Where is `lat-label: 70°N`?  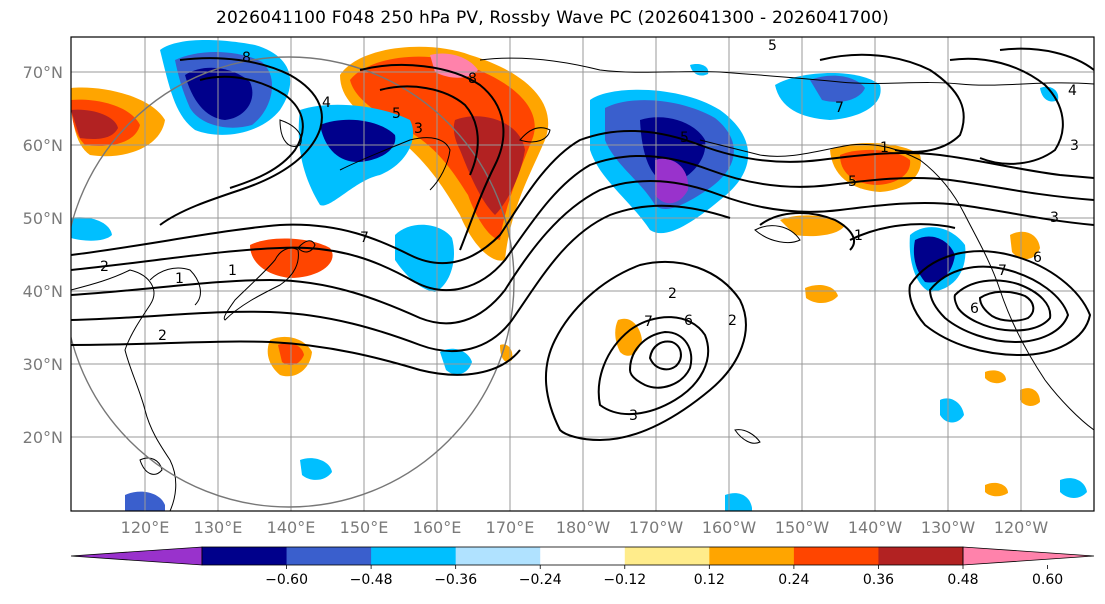
lat-label: 70°N is located at coordinates (43, 72).